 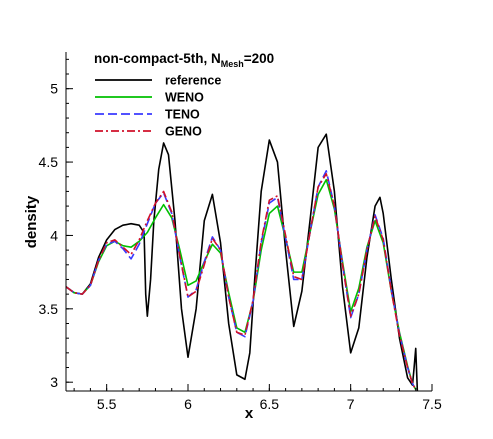 What do you see at coordinates (107, 404) in the screenshot?
I see `x-tick-label: 5.5` at bounding box center [107, 404].